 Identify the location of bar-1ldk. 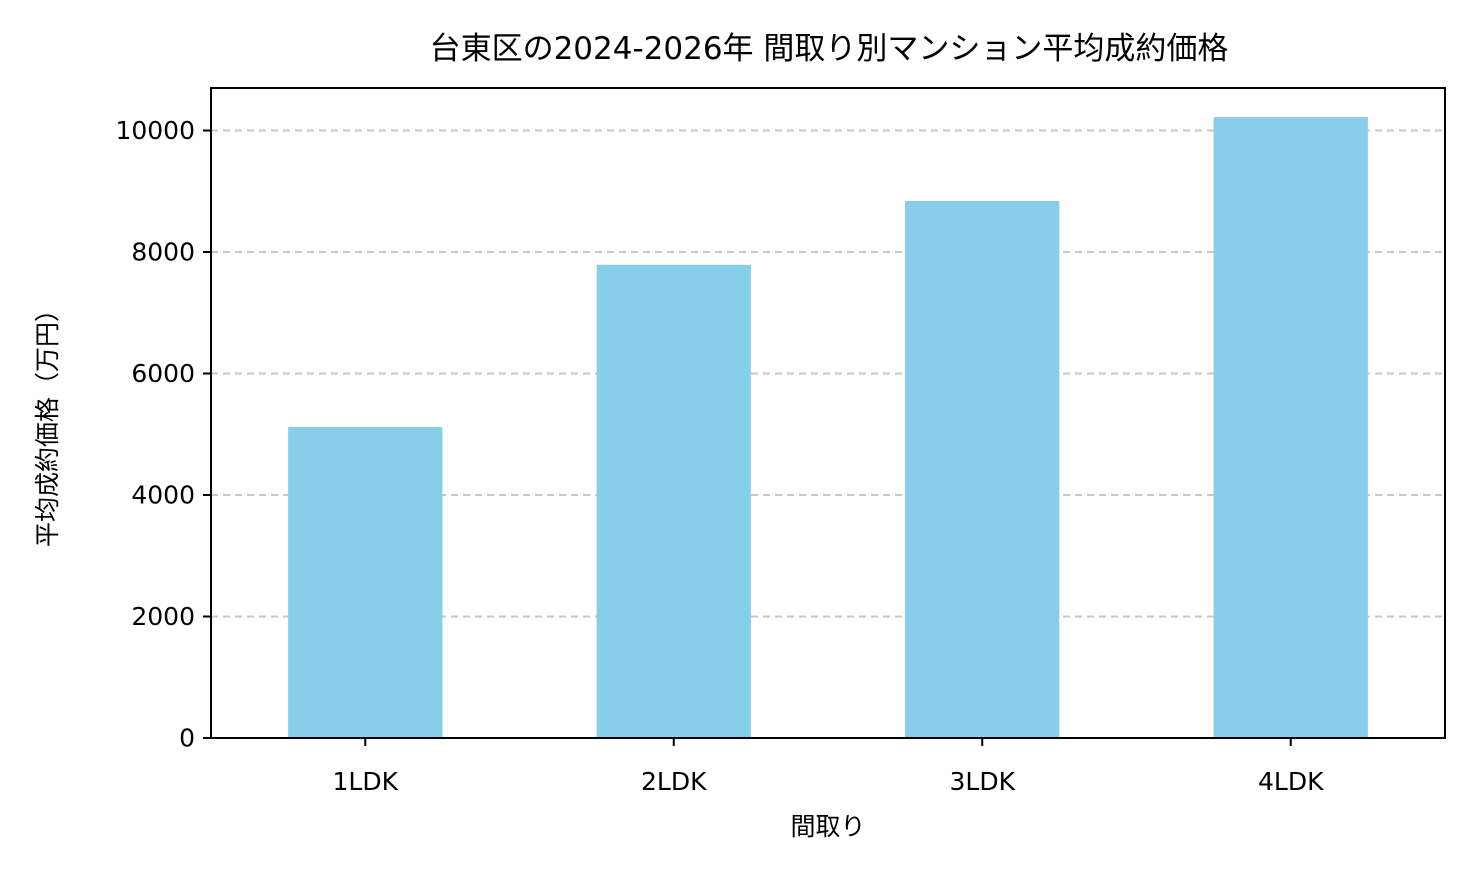
(365, 582).